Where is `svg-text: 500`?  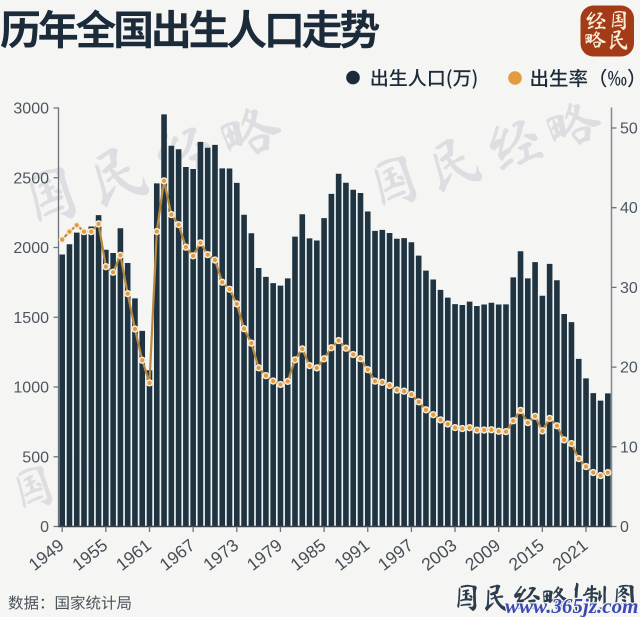
svg-text: 500 is located at coordinates (35, 457).